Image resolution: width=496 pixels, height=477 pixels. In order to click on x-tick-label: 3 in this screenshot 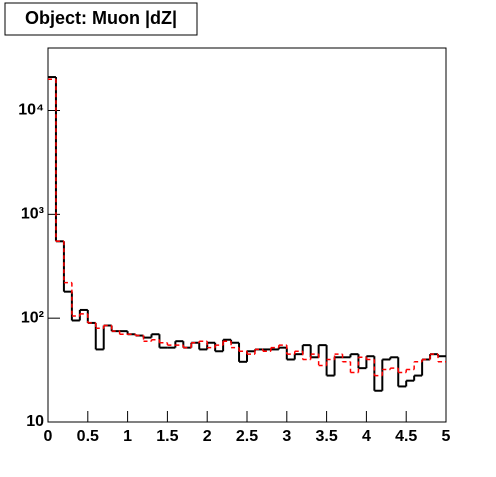, I will do `click(286, 436)`.